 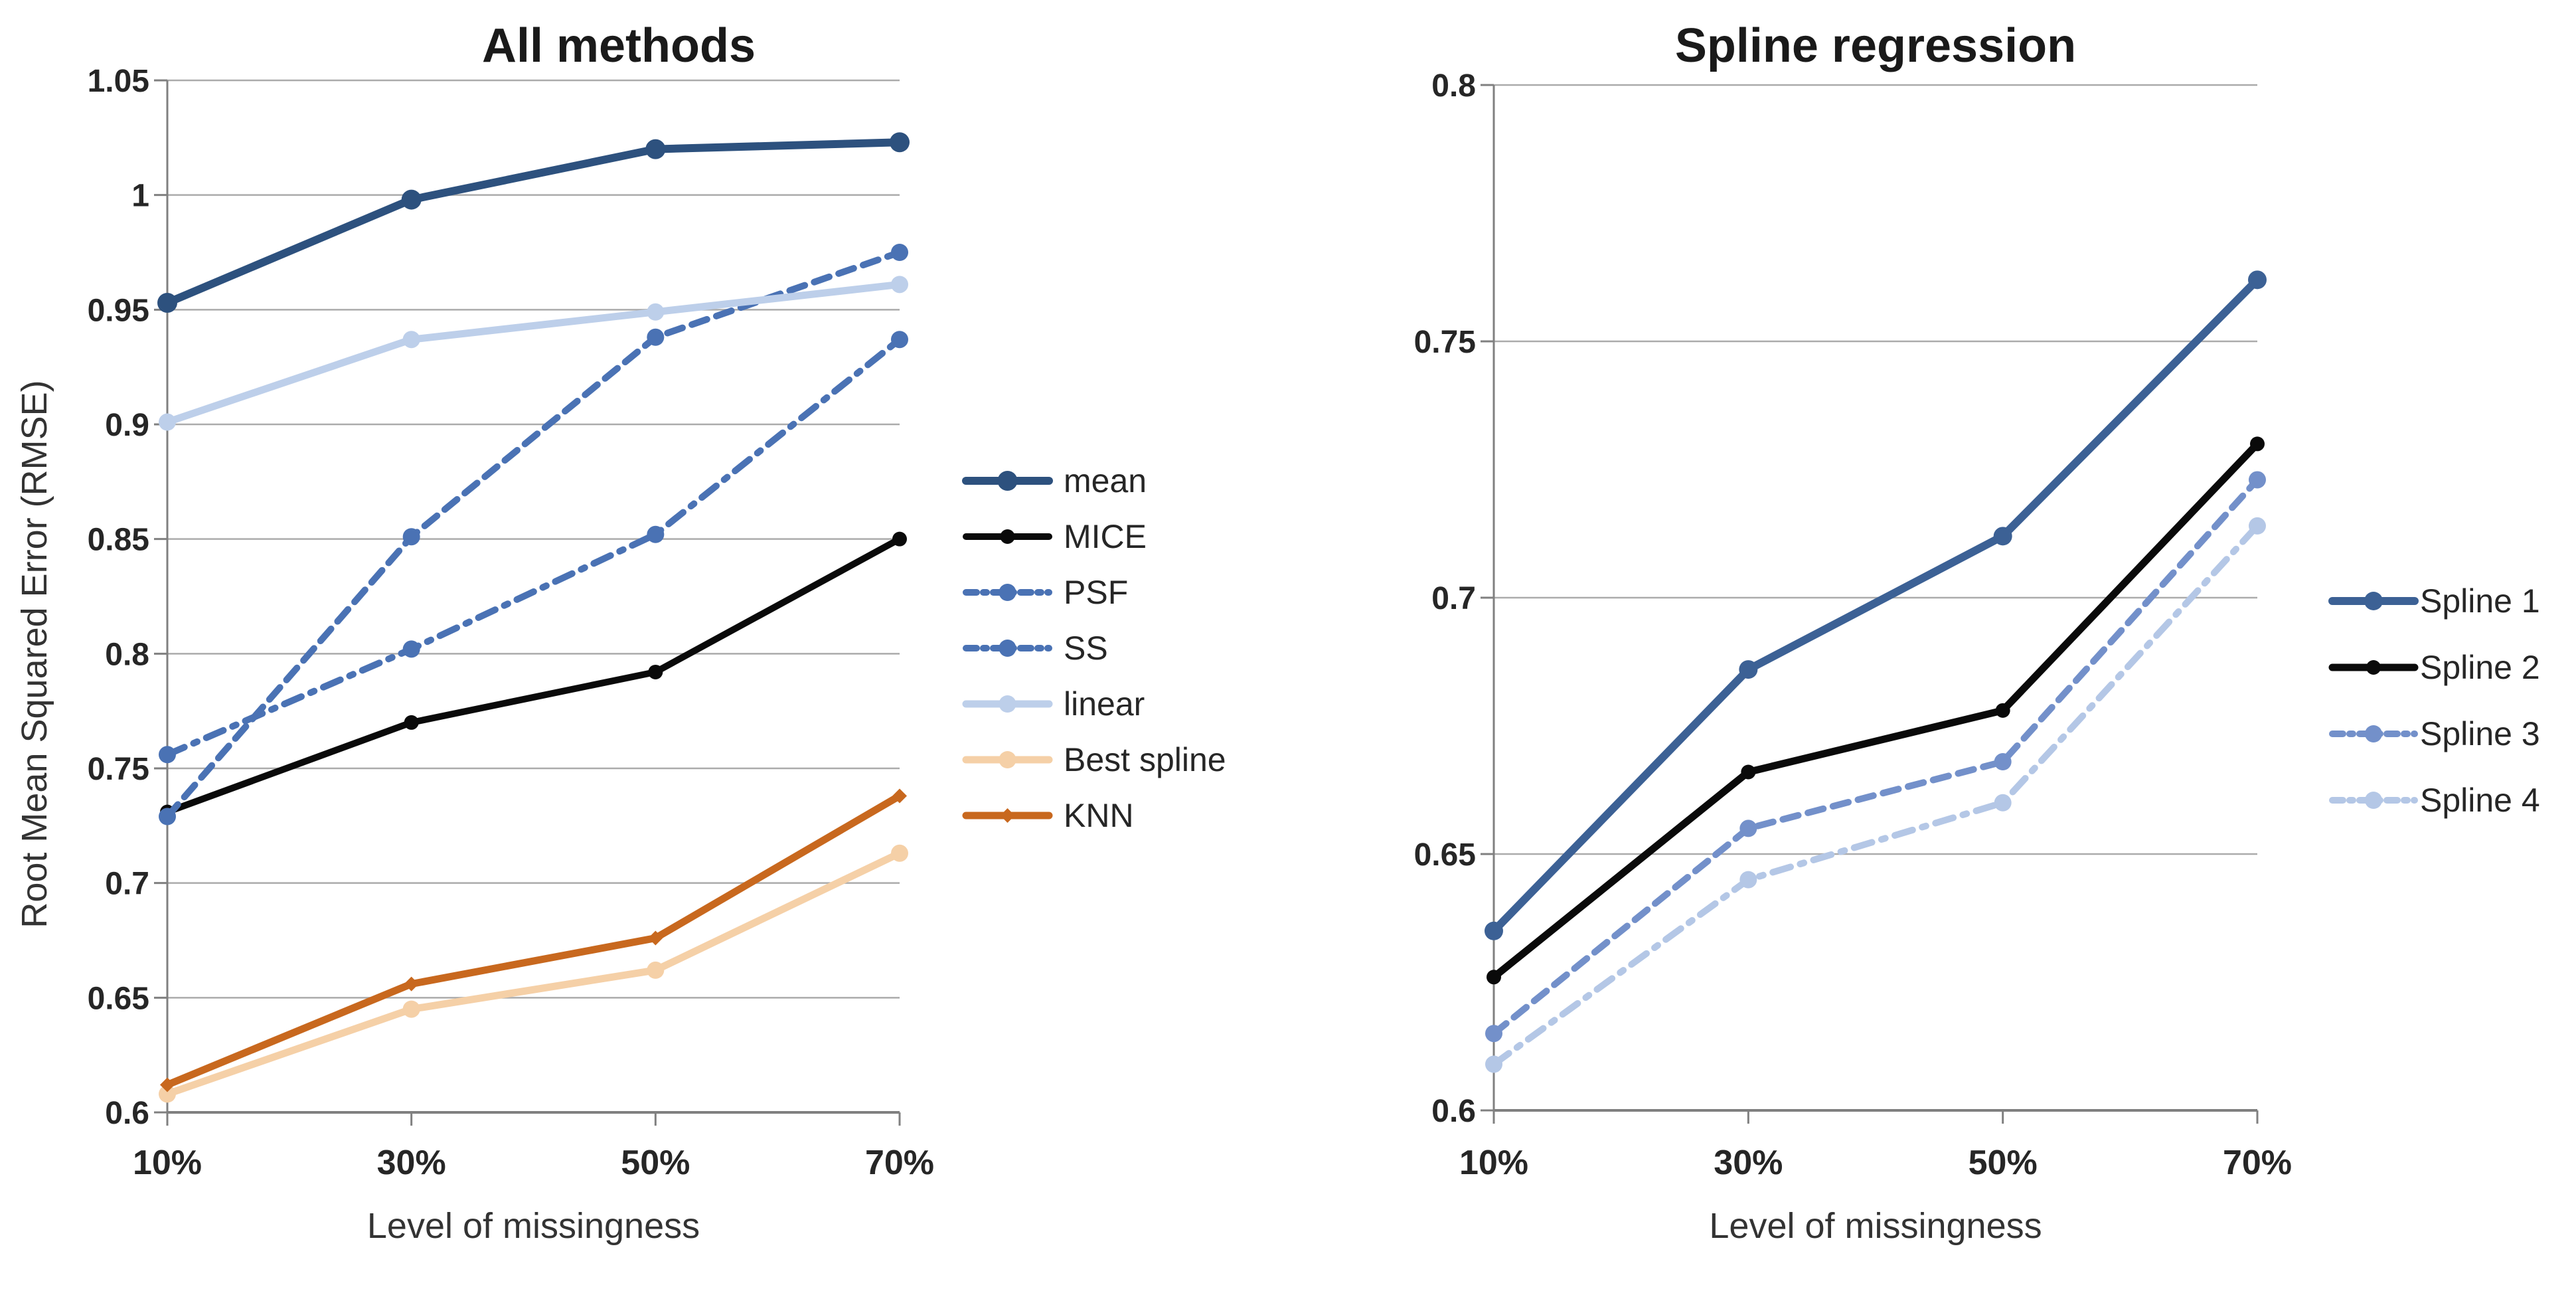 What do you see at coordinates (2480, 667) in the screenshot?
I see `legend-label: Spline 2` at bounding box center [2480, 667].